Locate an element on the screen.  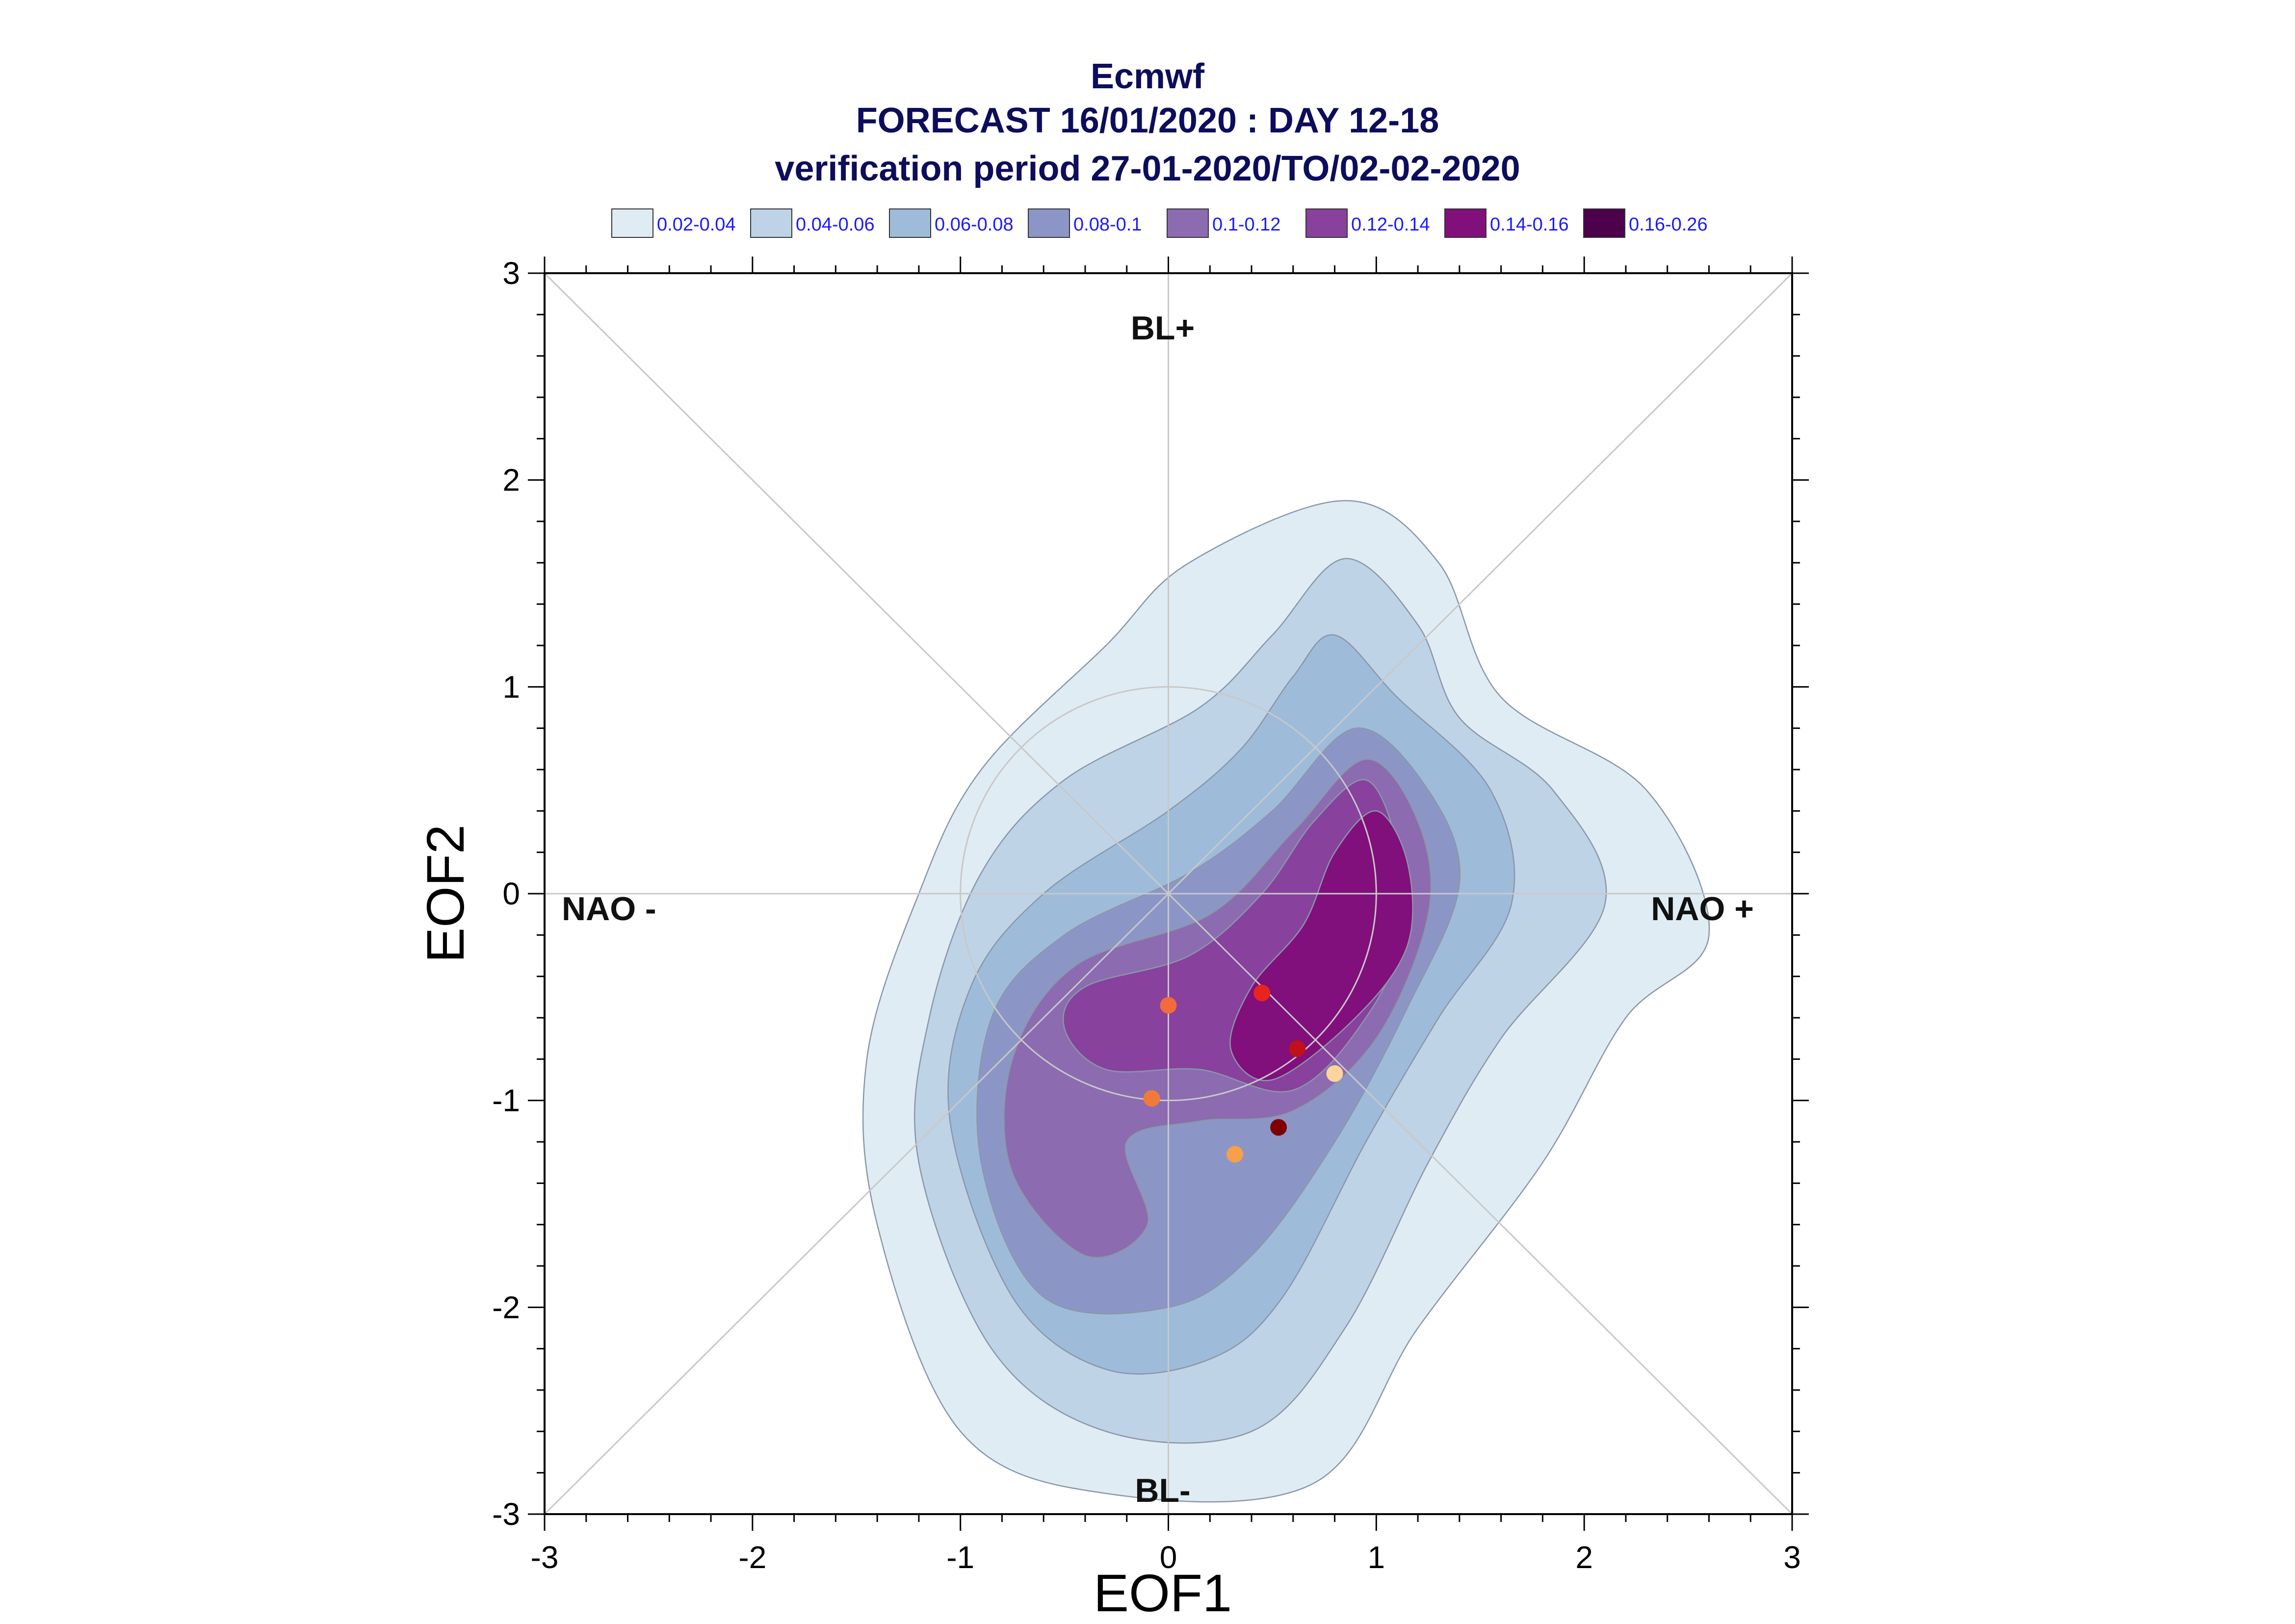
legend-label-1: 0.02-0.04 is located at coordinates (696, 224).